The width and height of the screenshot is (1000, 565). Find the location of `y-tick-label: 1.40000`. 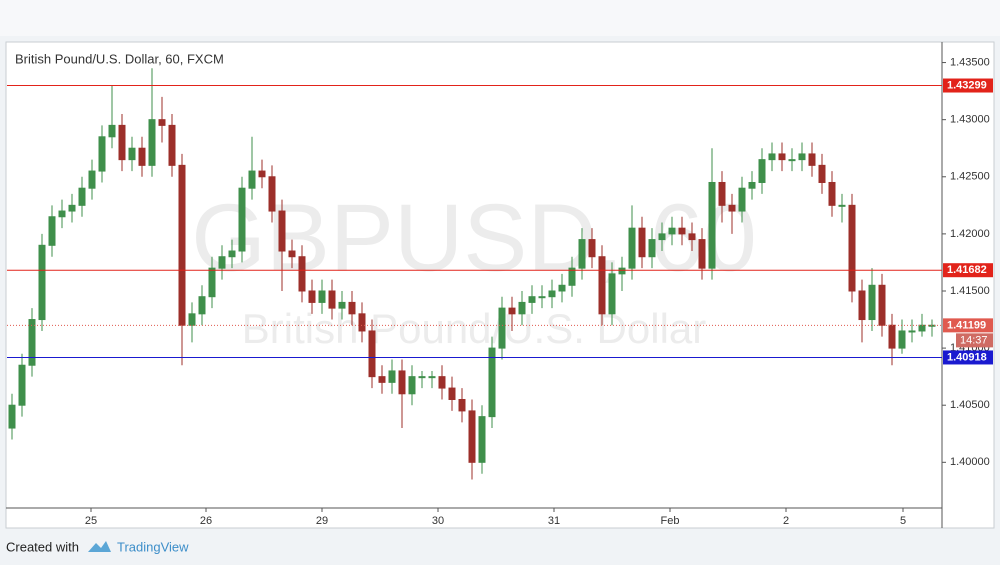

y-tick-label: 1.40000 is located at coordinates (970, 462).